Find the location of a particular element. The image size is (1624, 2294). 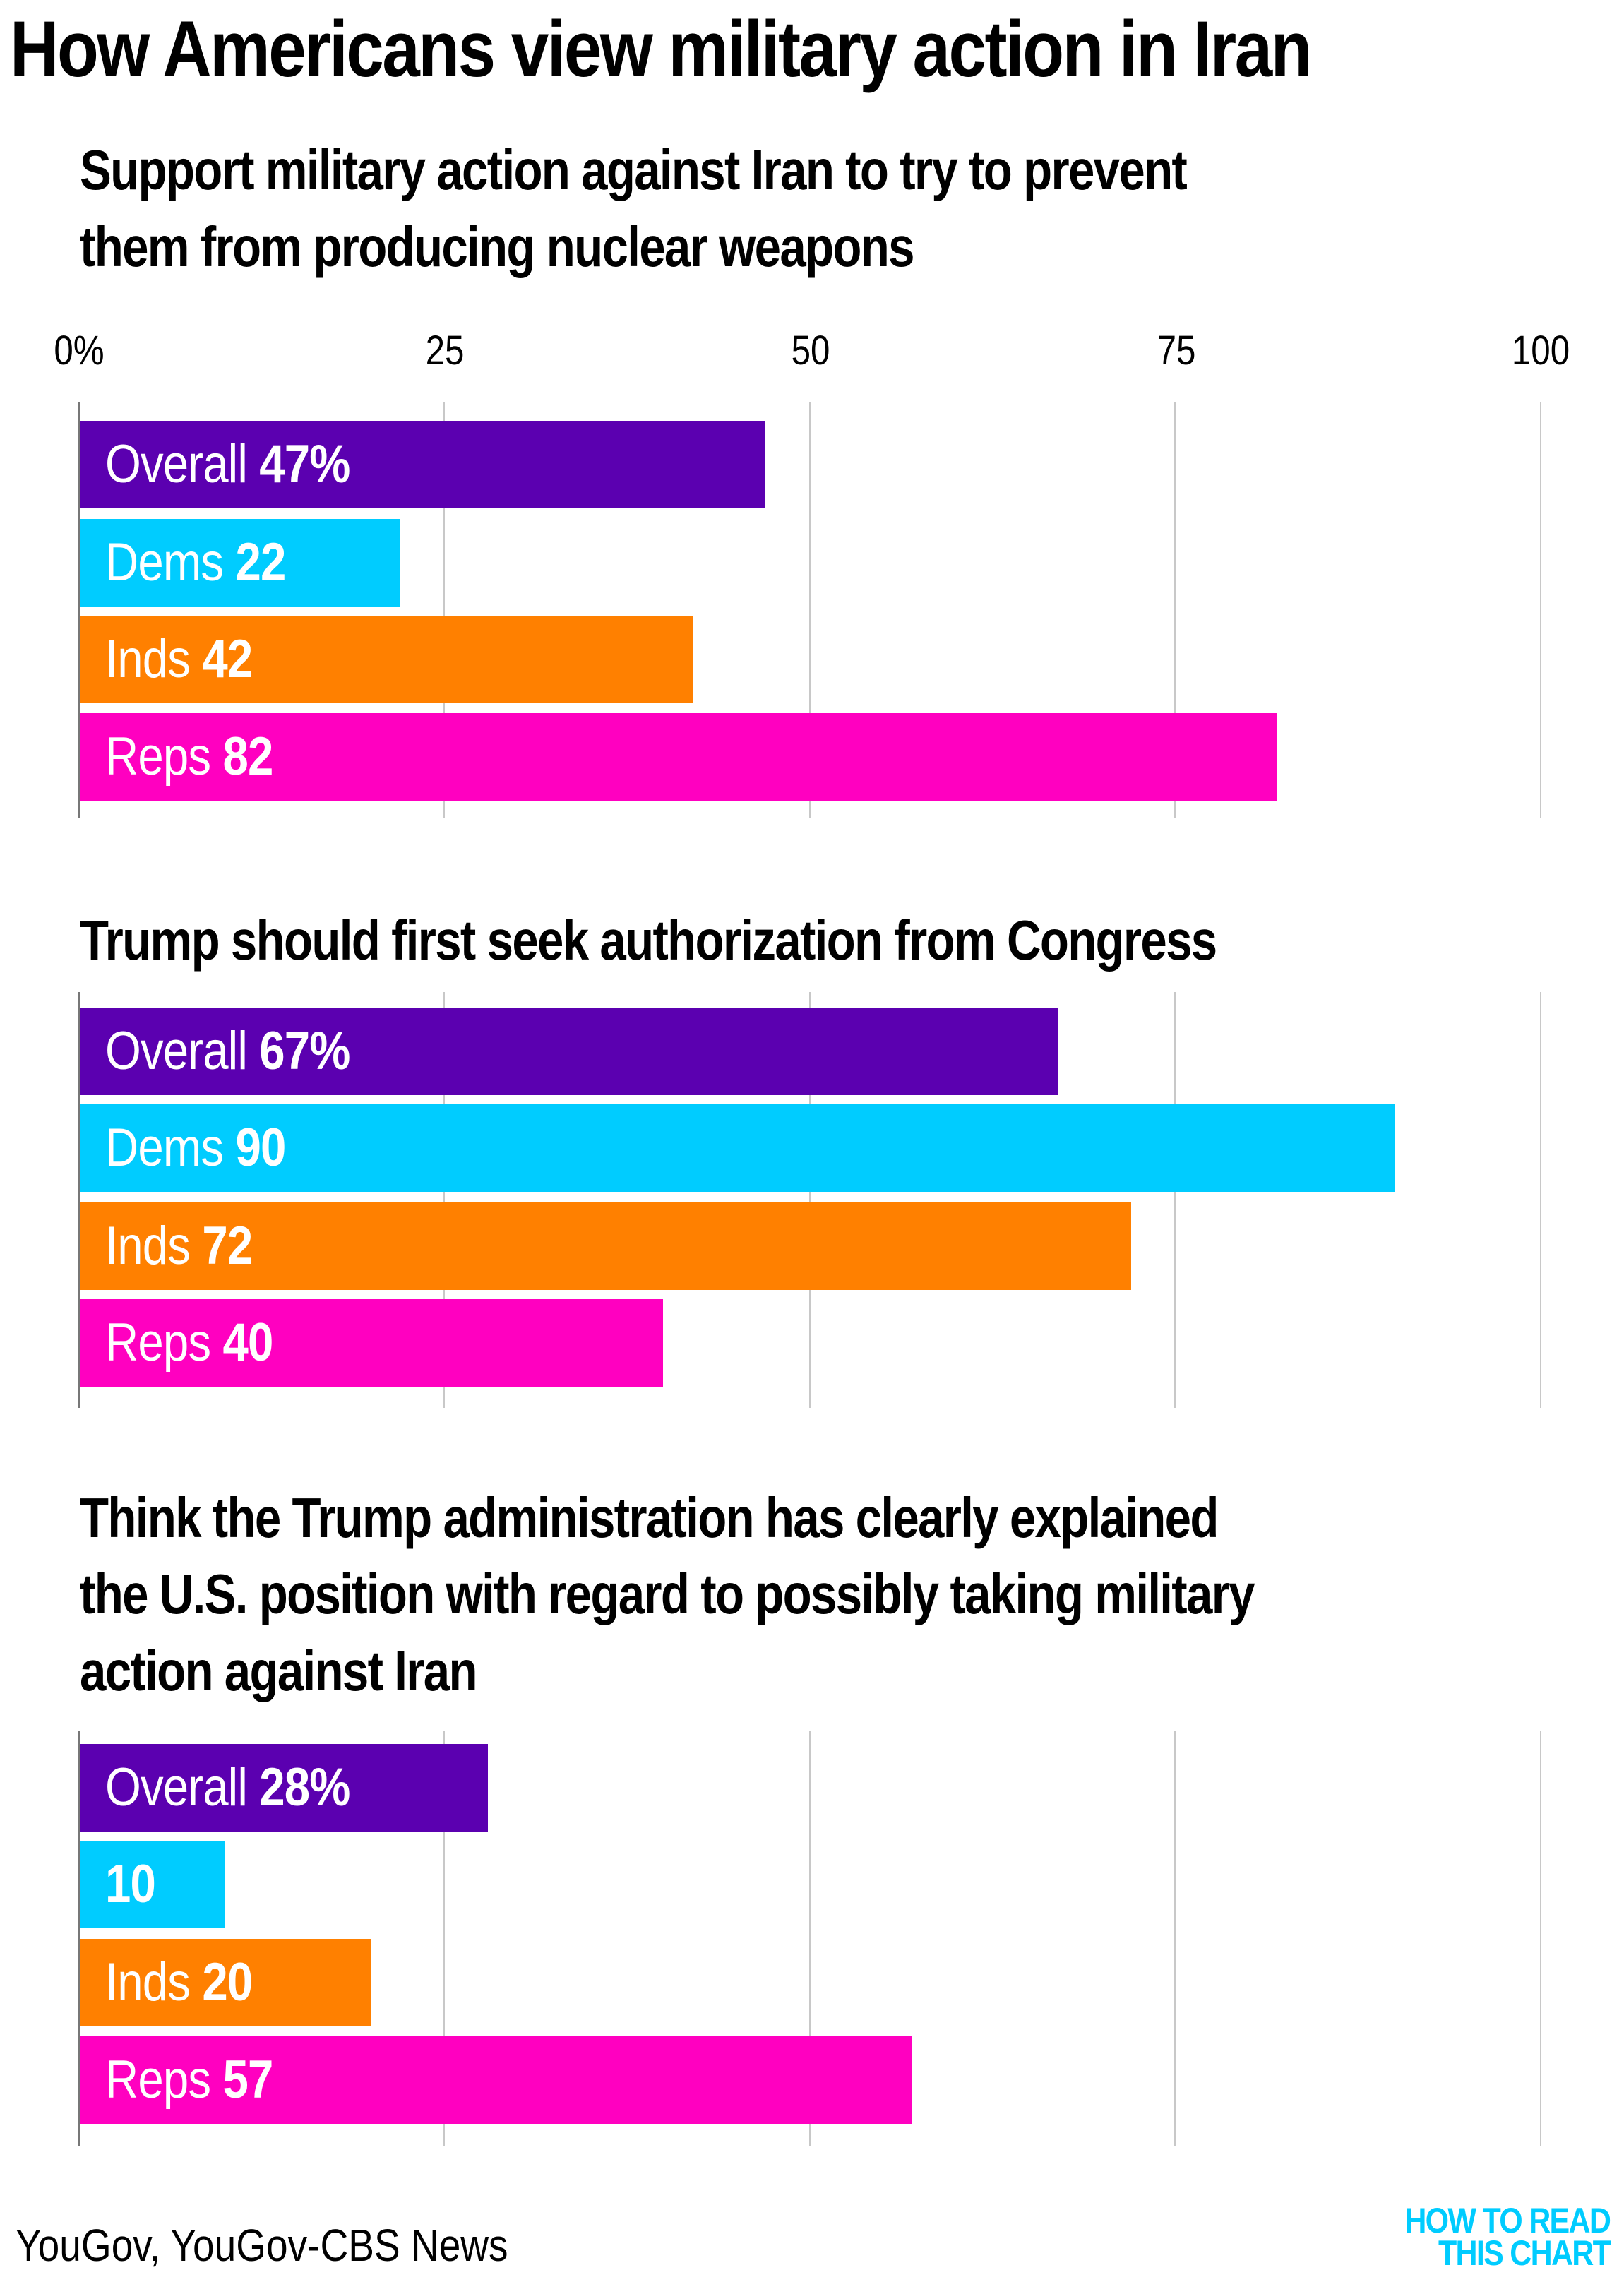

bar-label-inds: Inds 72 is located at coordinates (179, 1246).